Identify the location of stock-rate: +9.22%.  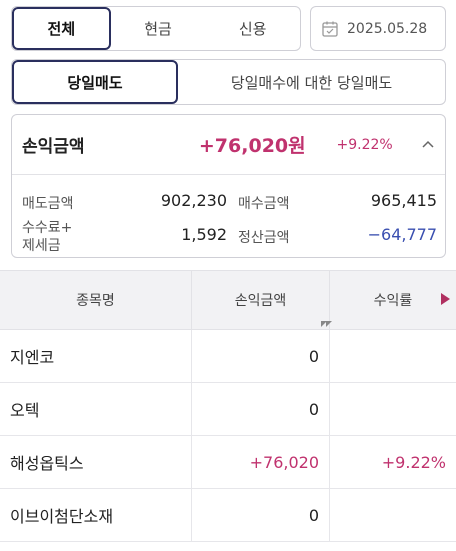
(413, 462).